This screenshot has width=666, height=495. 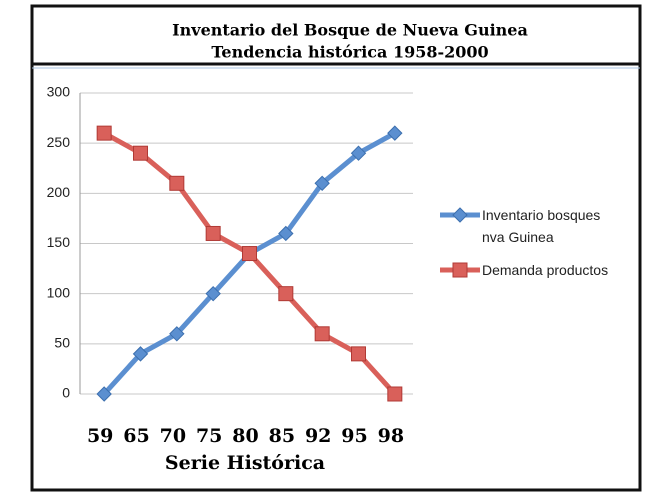 What do you see at coordinates (62, 343) in the screenshot?
I see `y-tick-label: 50` at bounding box center [62, 343].